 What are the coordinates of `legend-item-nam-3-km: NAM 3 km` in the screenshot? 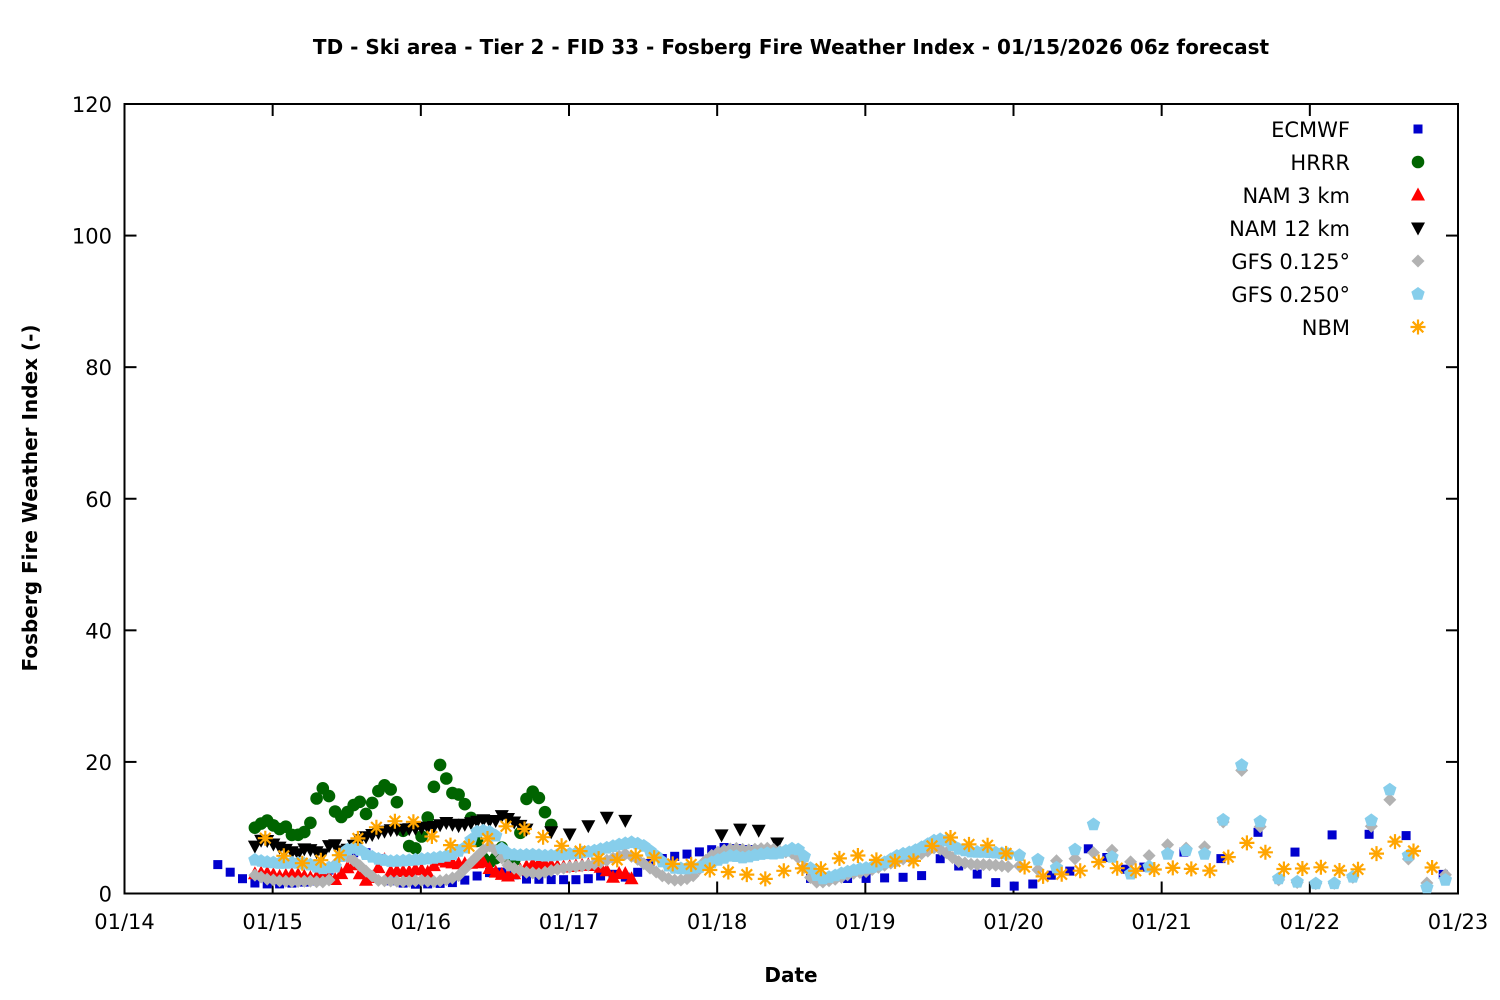 It's located at (1333, 196).